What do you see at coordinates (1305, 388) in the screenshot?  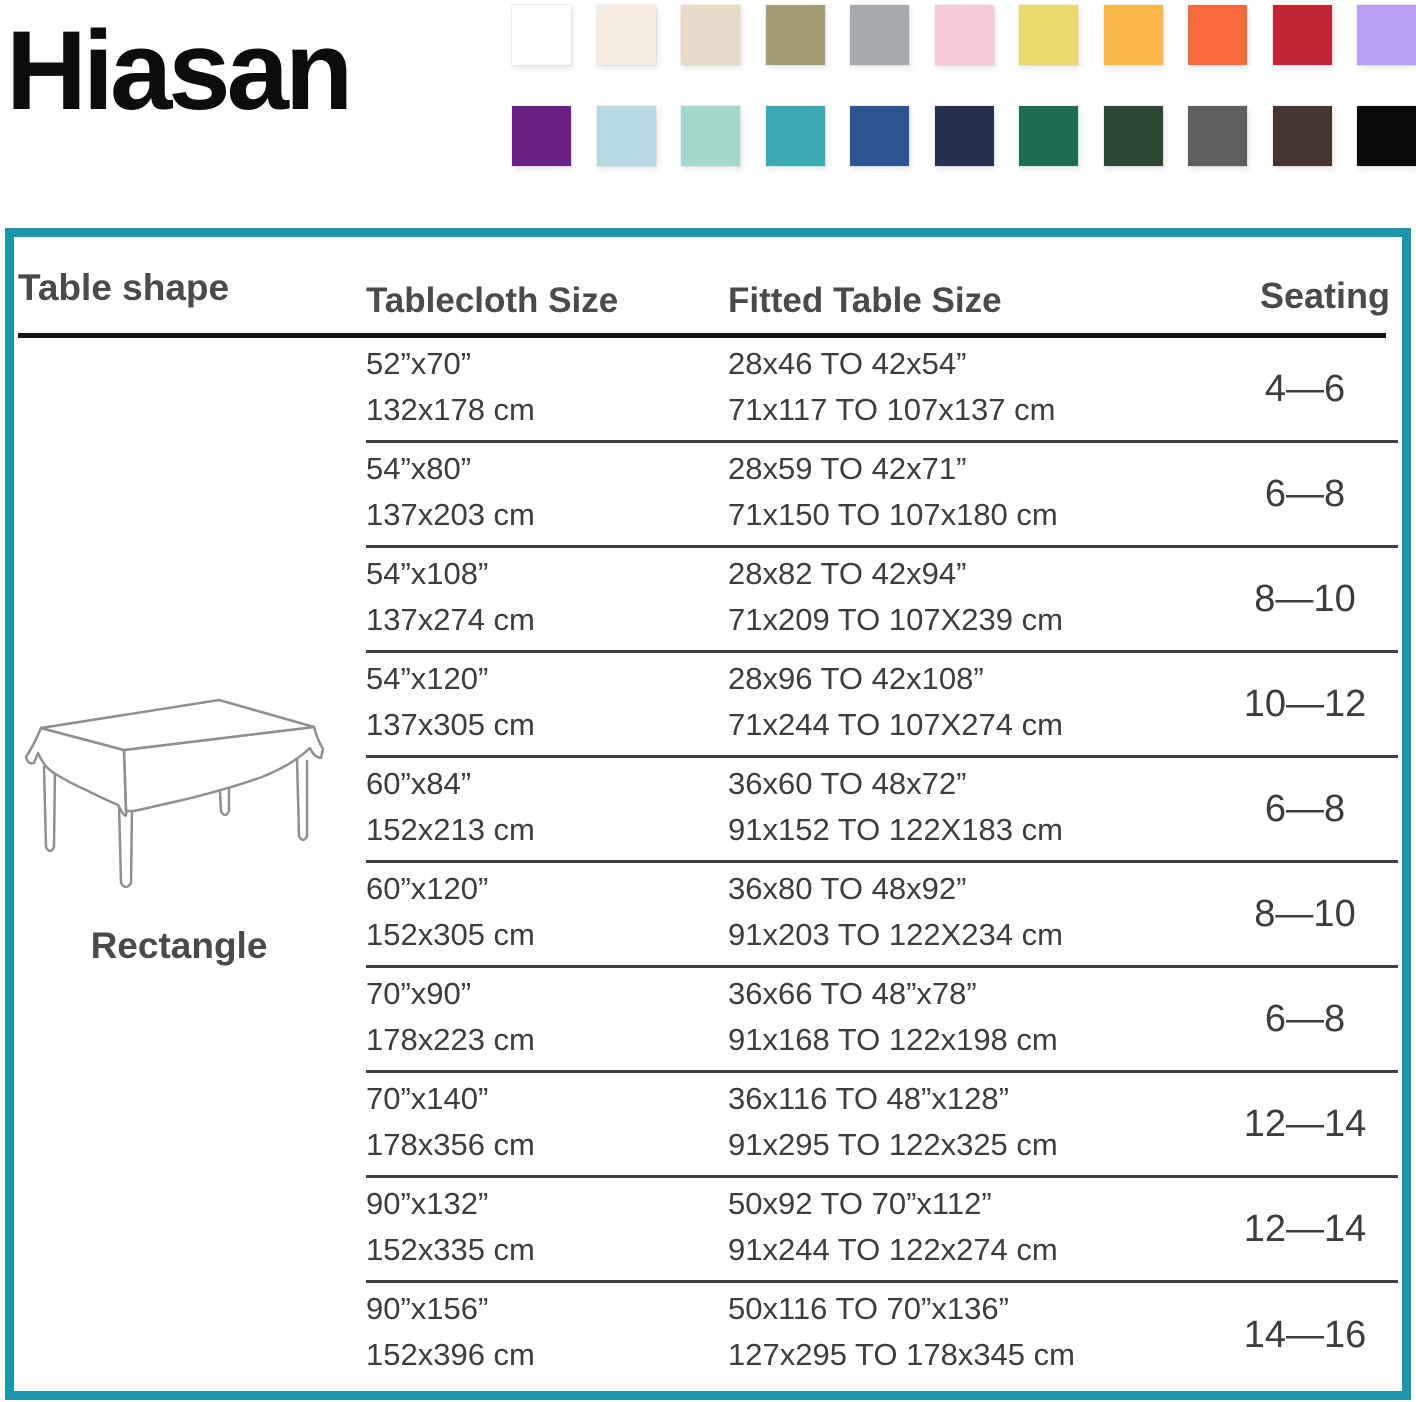 I see `seating-cell: 4—6` at bounding box center [1305, 388].